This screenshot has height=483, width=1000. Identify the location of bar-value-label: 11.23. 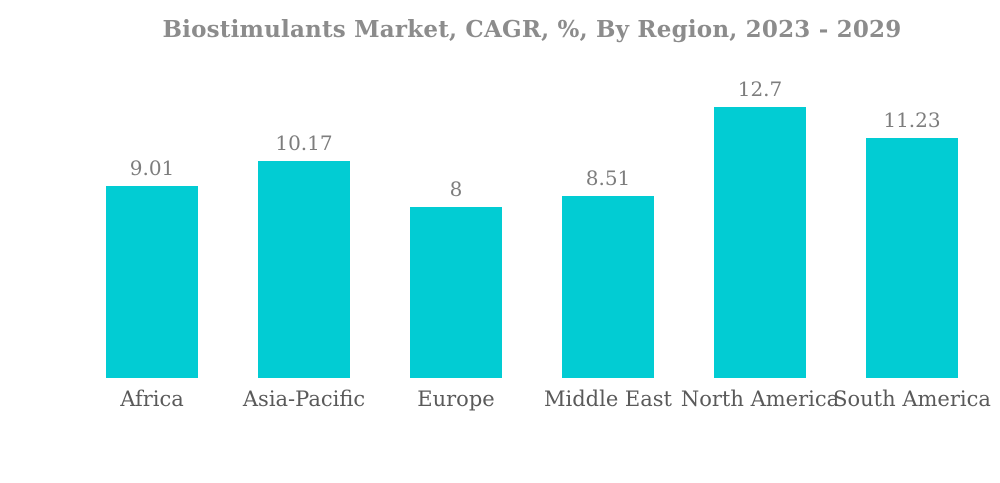
(912, 120).